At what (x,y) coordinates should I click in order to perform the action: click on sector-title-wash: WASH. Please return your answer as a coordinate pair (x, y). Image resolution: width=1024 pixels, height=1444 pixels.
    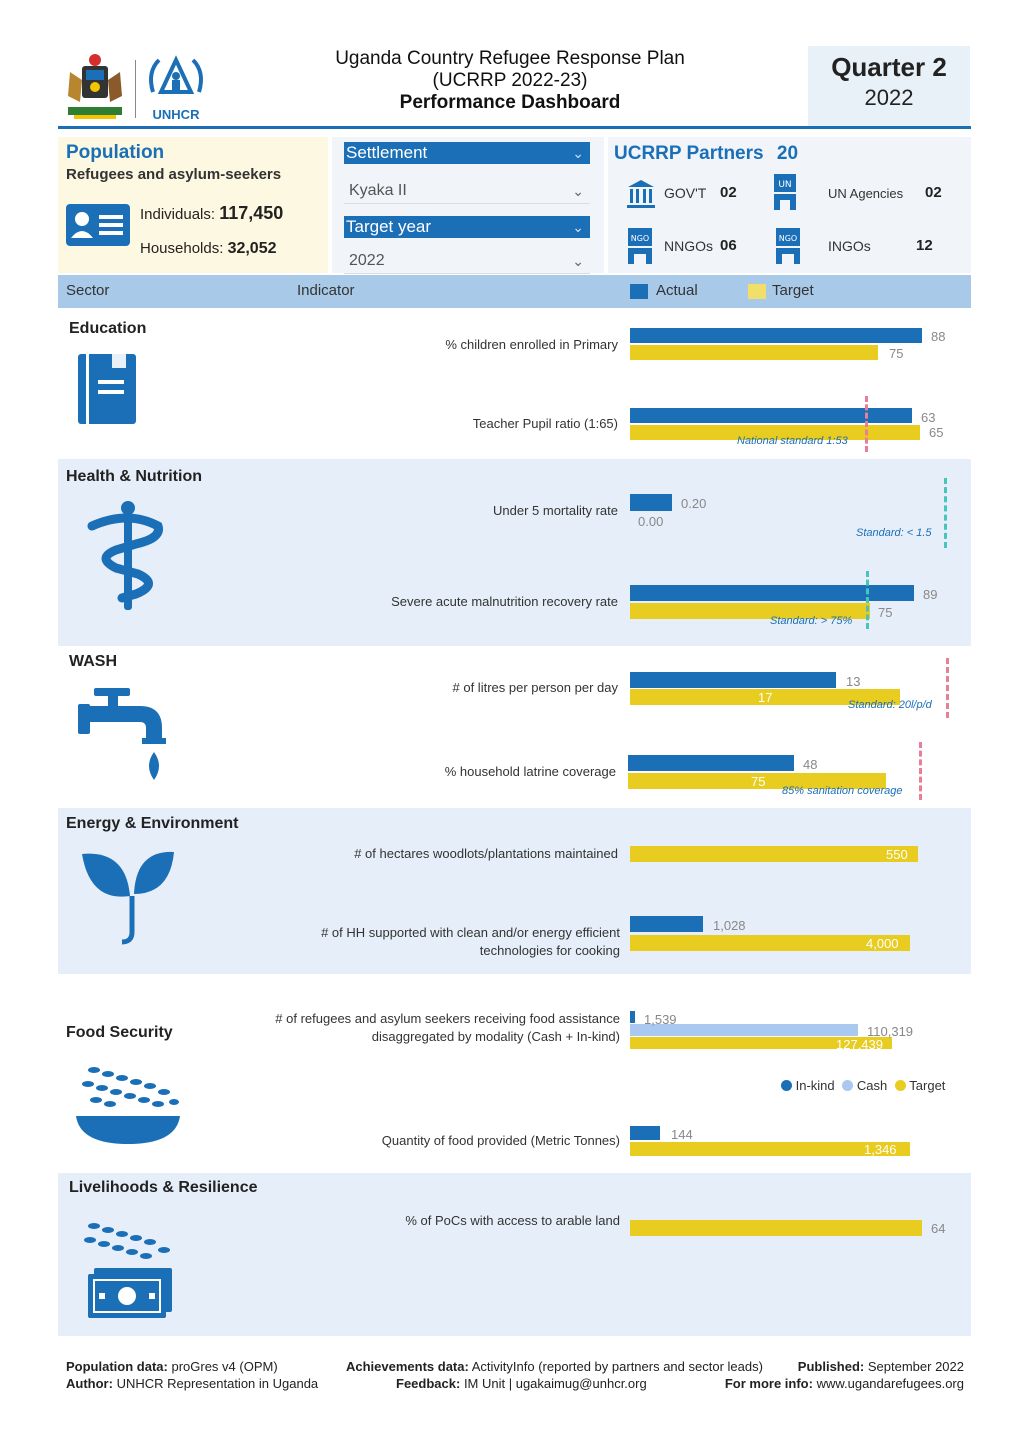
    Looking at the image, I should click on (93, 661).